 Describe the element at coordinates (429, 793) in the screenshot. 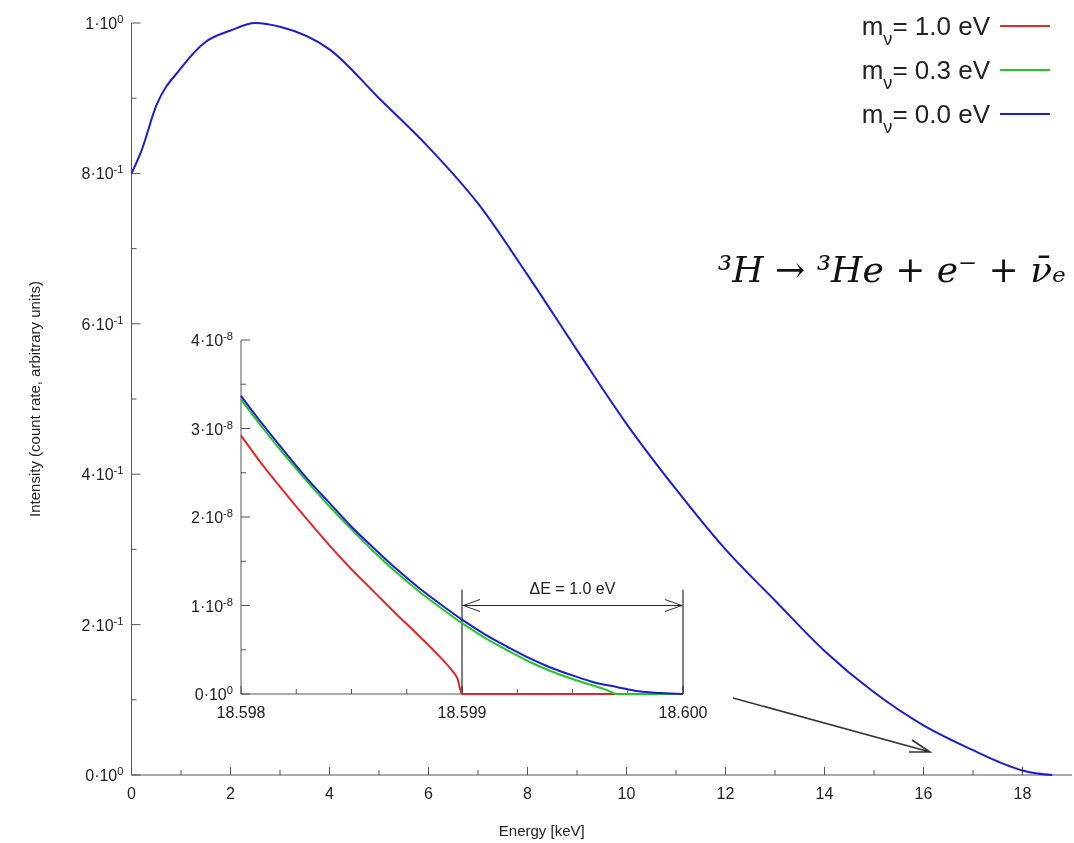

I see `x-tick-label: 6` at that location.